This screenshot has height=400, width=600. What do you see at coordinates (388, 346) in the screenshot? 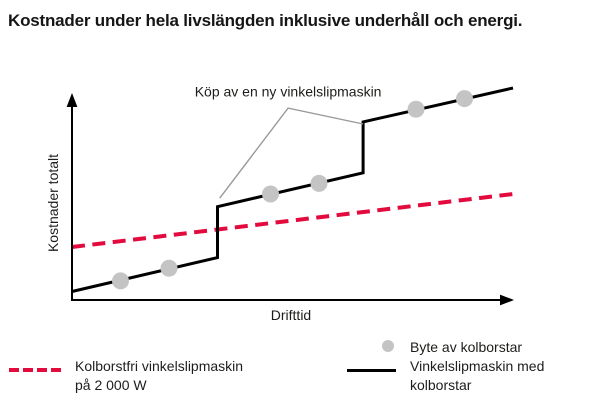
I see `legend-dot-swatch` at bounding box center [388, 346].